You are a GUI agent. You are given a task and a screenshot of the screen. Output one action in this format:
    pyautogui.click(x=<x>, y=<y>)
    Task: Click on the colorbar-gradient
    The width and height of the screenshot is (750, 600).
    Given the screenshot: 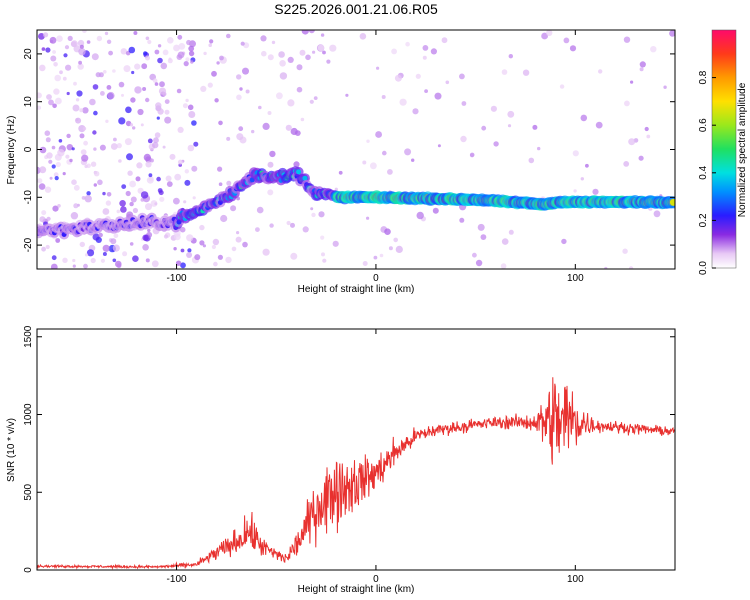 What is the action you would take?
    pyautogui.click(x=724, y=149)
    